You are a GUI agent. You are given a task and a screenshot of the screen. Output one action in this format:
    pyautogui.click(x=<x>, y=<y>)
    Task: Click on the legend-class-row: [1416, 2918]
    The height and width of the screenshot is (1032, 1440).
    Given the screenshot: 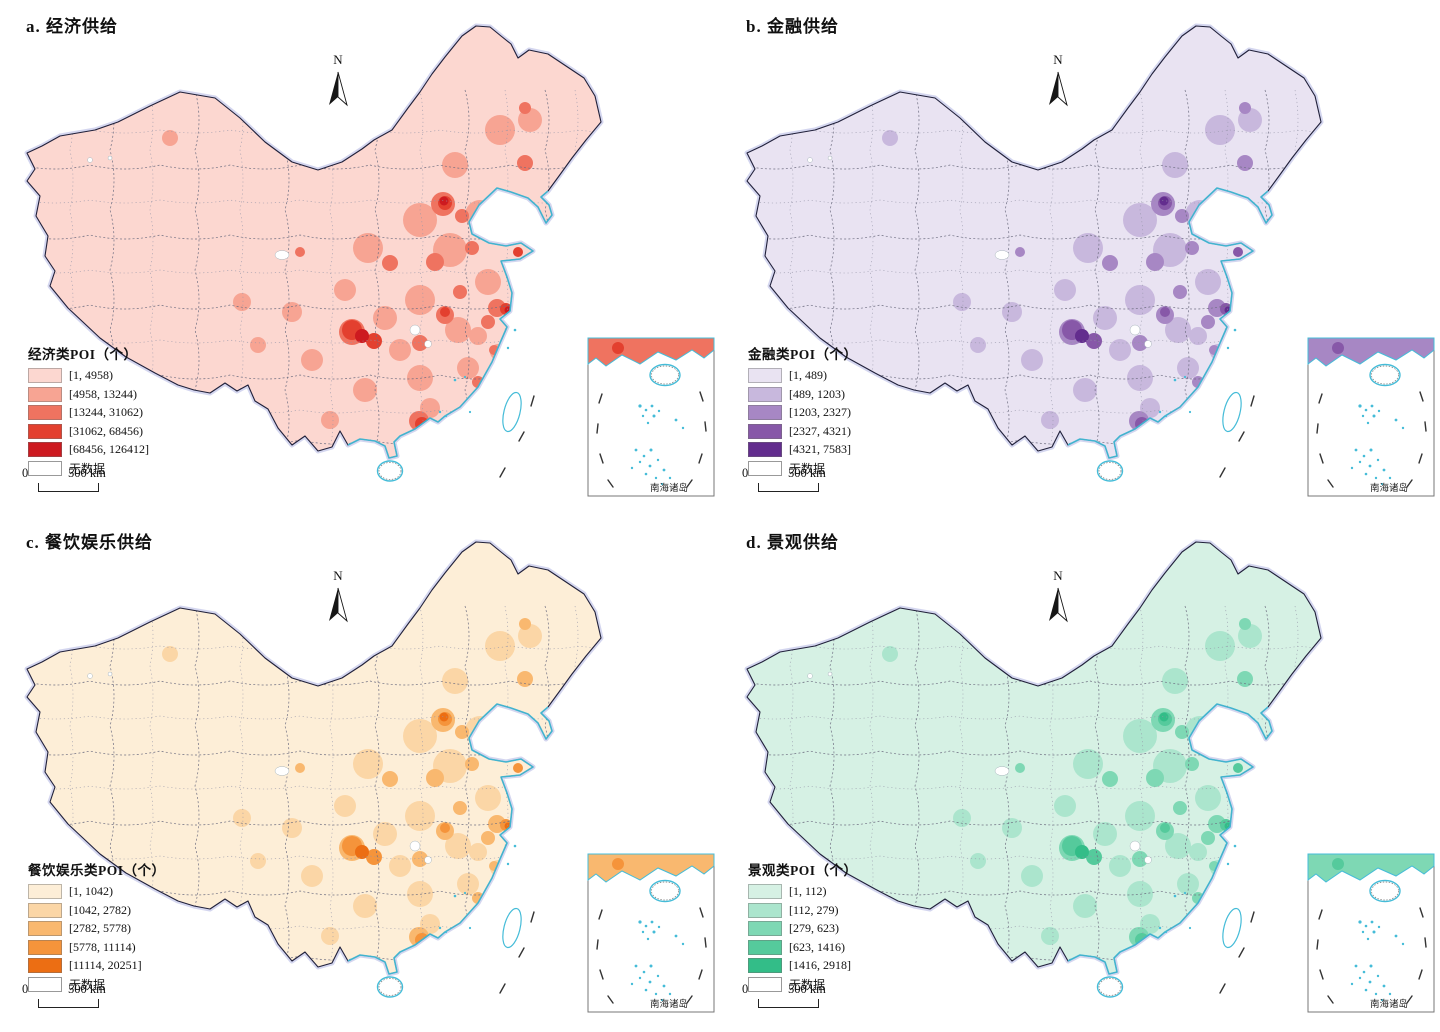 What is the action you would take?
    pyautogui.click(x=803, y=965)
    